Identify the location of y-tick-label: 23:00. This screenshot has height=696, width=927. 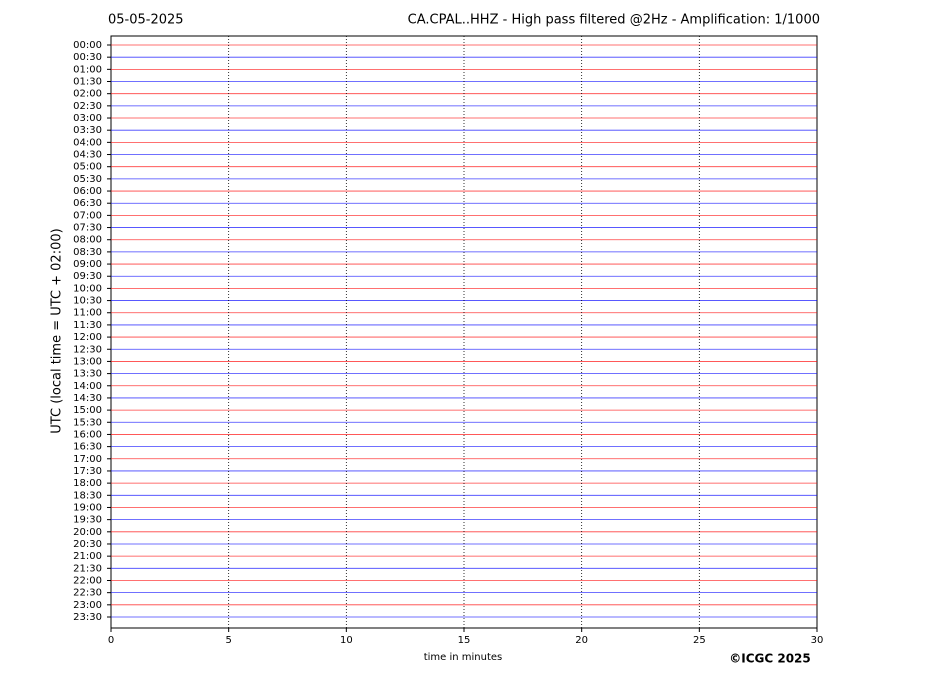
(87, 605).